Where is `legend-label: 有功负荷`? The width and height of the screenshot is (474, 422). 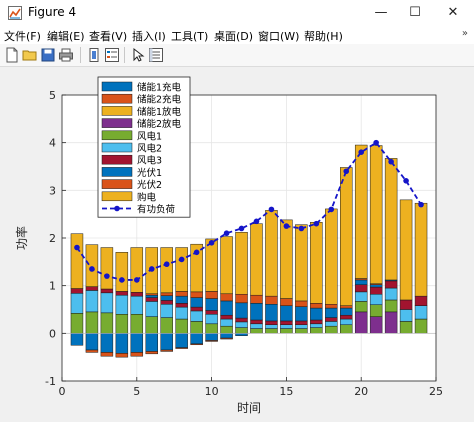
legend-label: 有功负荷 is located at coordinates (156, 210).